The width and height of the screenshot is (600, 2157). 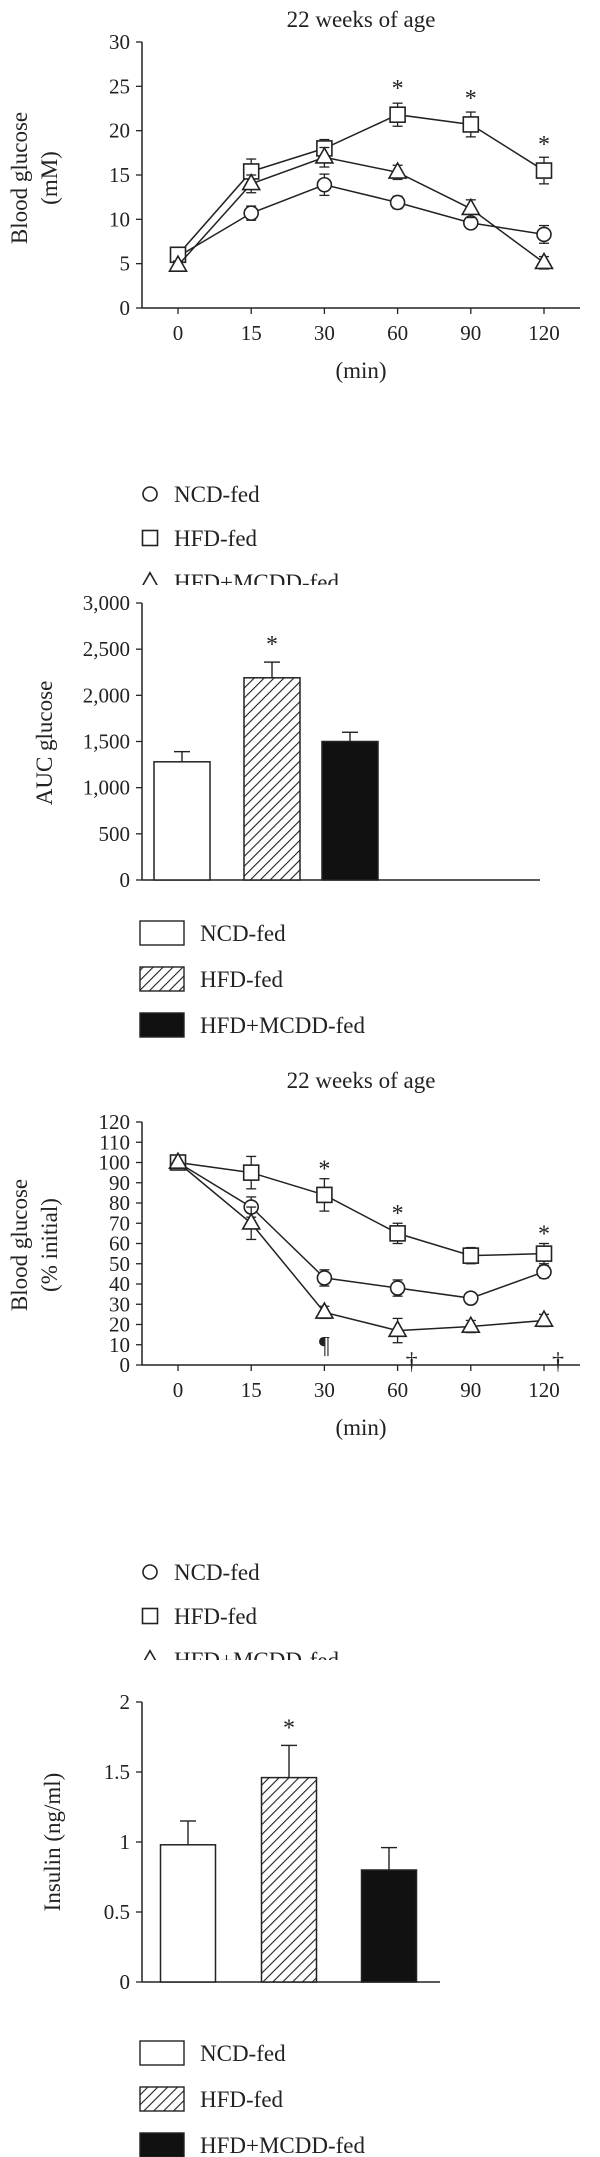 I want to click on y-tick-label: 1.5, so click(x=117, y=1772).